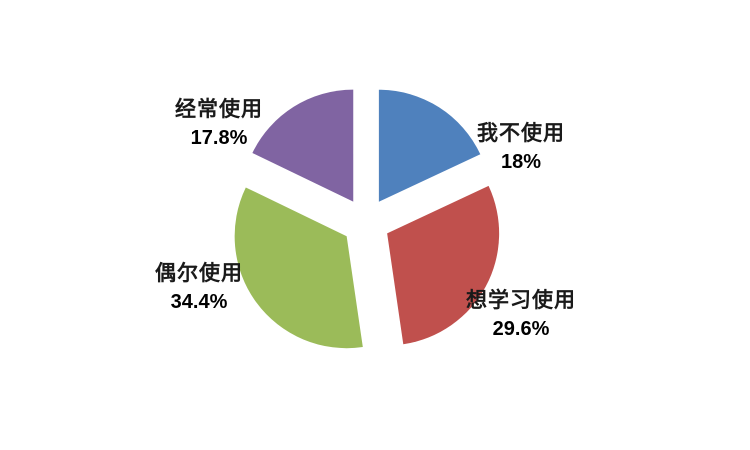  I want to click on pie-slice-偶尔使用, so click(298, 268).